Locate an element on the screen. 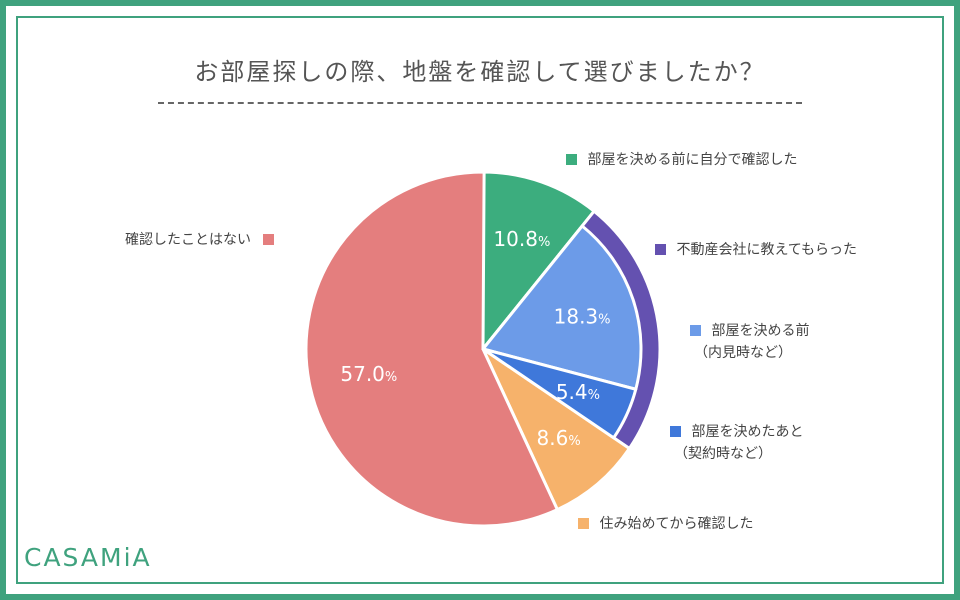 This screenshot has height=600, width=960. legend-label-sub: （契約時など） is located at coordinates (723, 454).